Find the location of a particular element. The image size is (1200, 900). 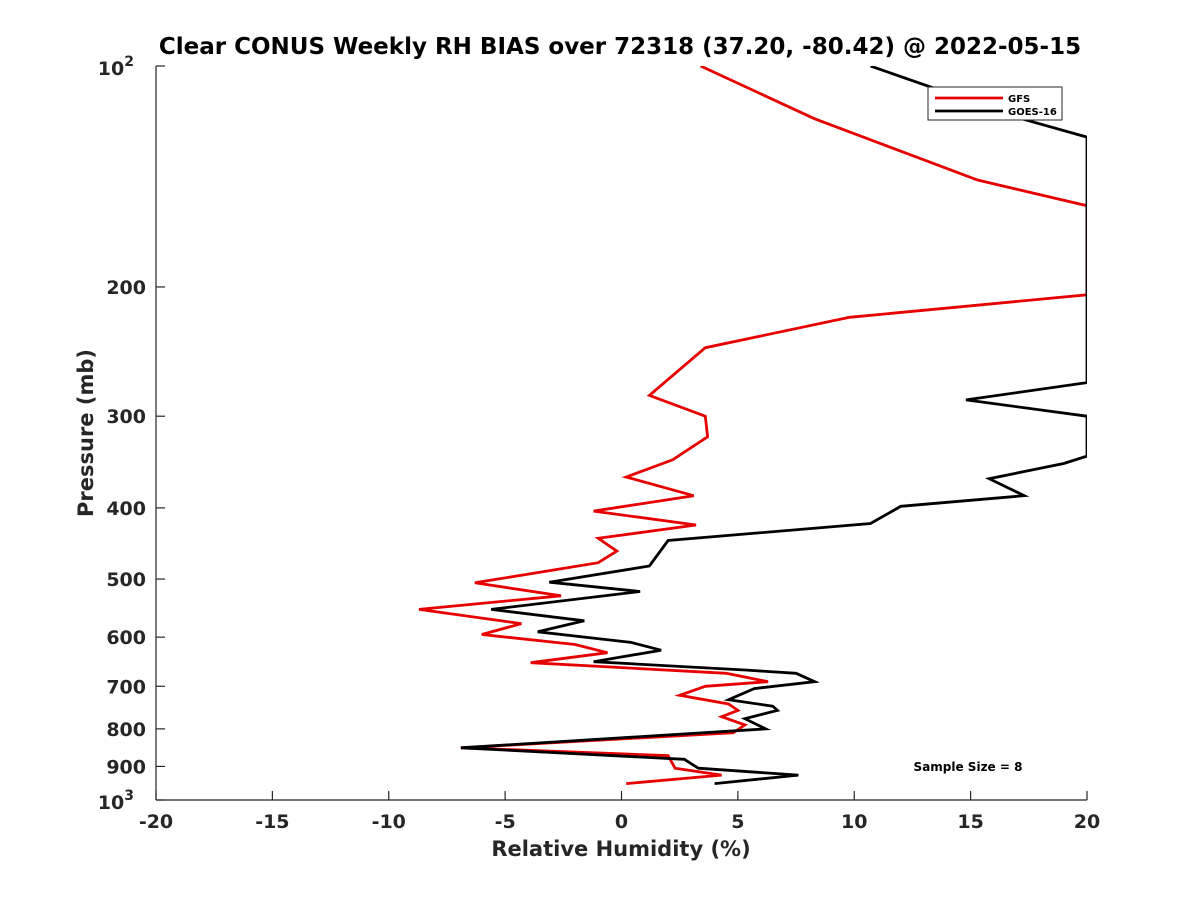

y-tick-label: 500 is located at coordinates (126, 580).